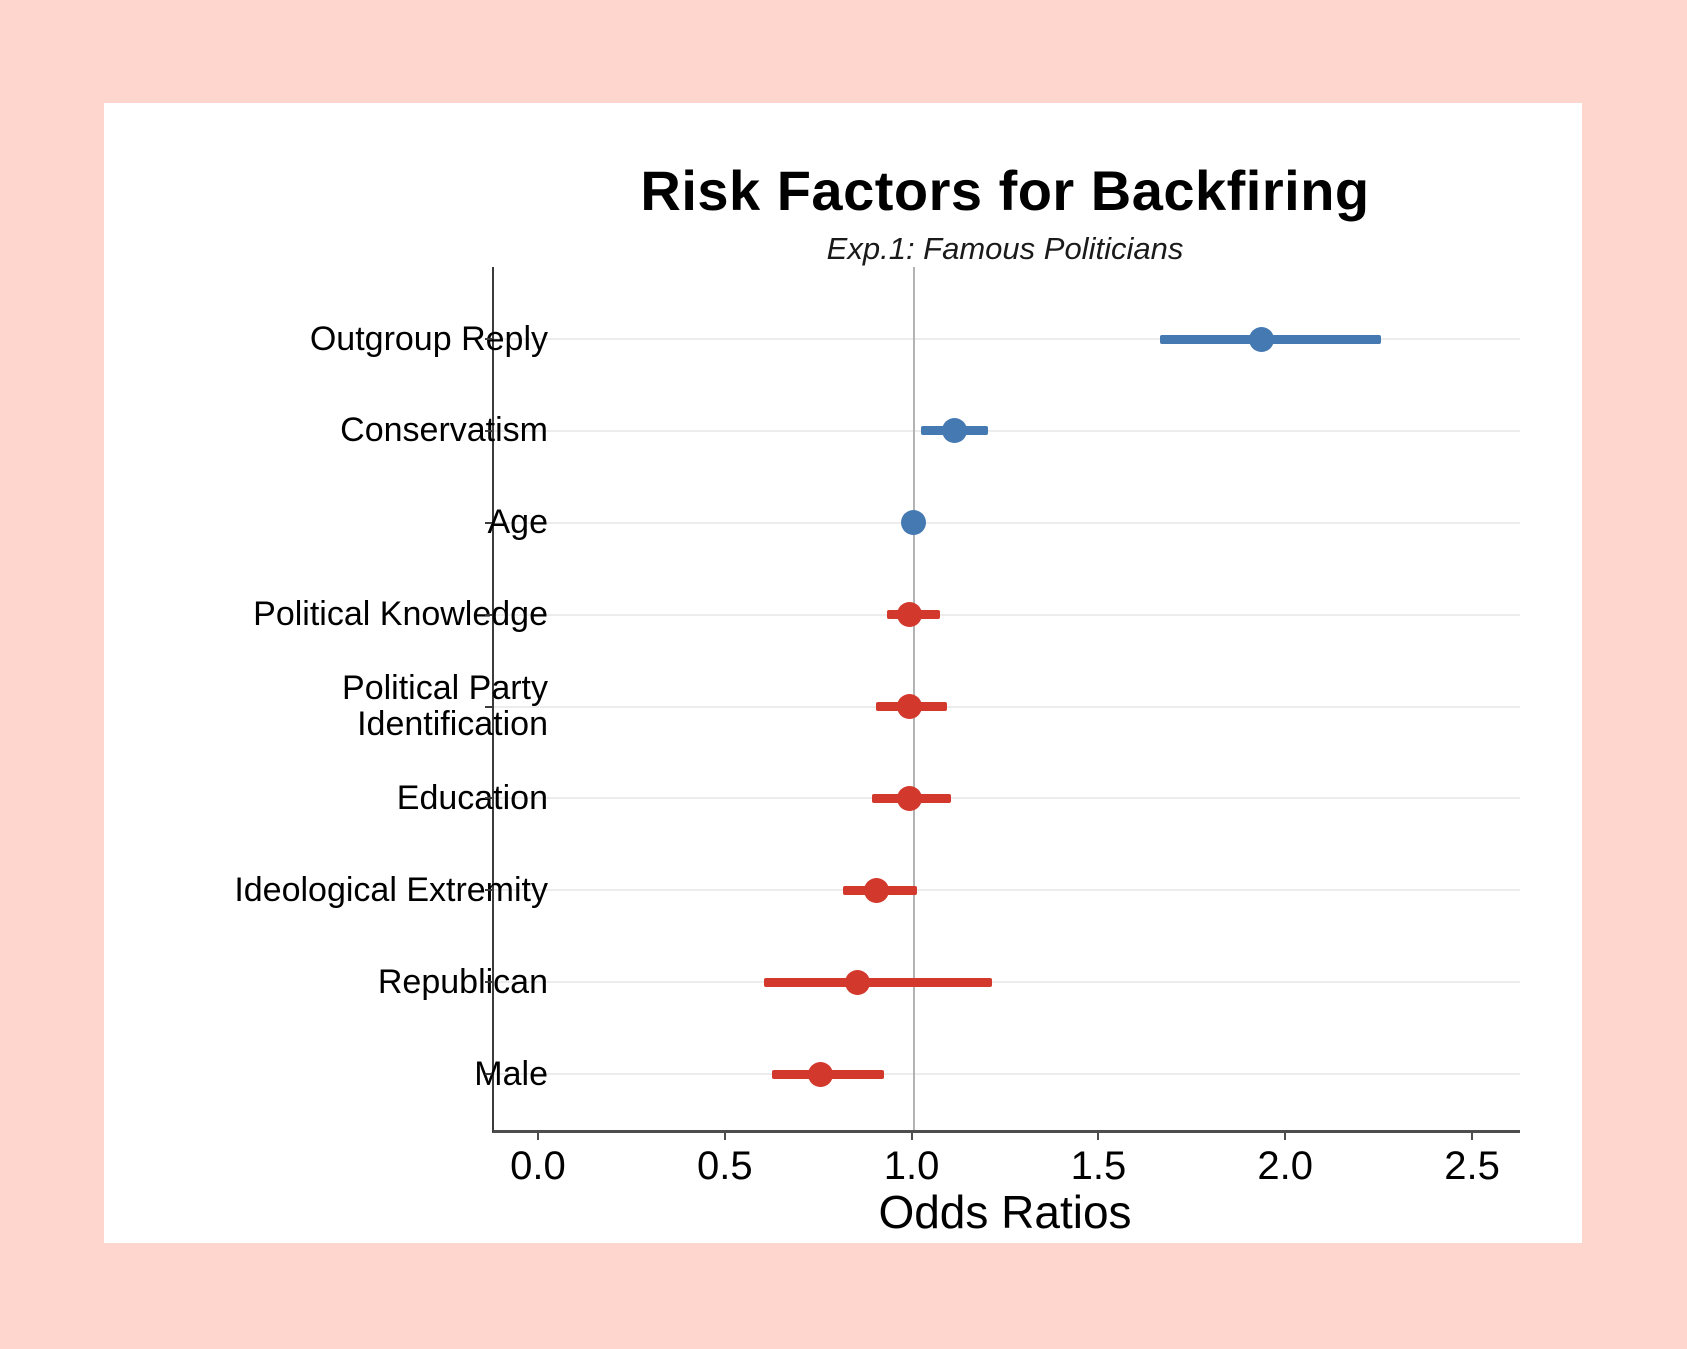  Describe the element at coordinates (518, 522) in the screenshot. I see `y-axis-label: Age` at that location.